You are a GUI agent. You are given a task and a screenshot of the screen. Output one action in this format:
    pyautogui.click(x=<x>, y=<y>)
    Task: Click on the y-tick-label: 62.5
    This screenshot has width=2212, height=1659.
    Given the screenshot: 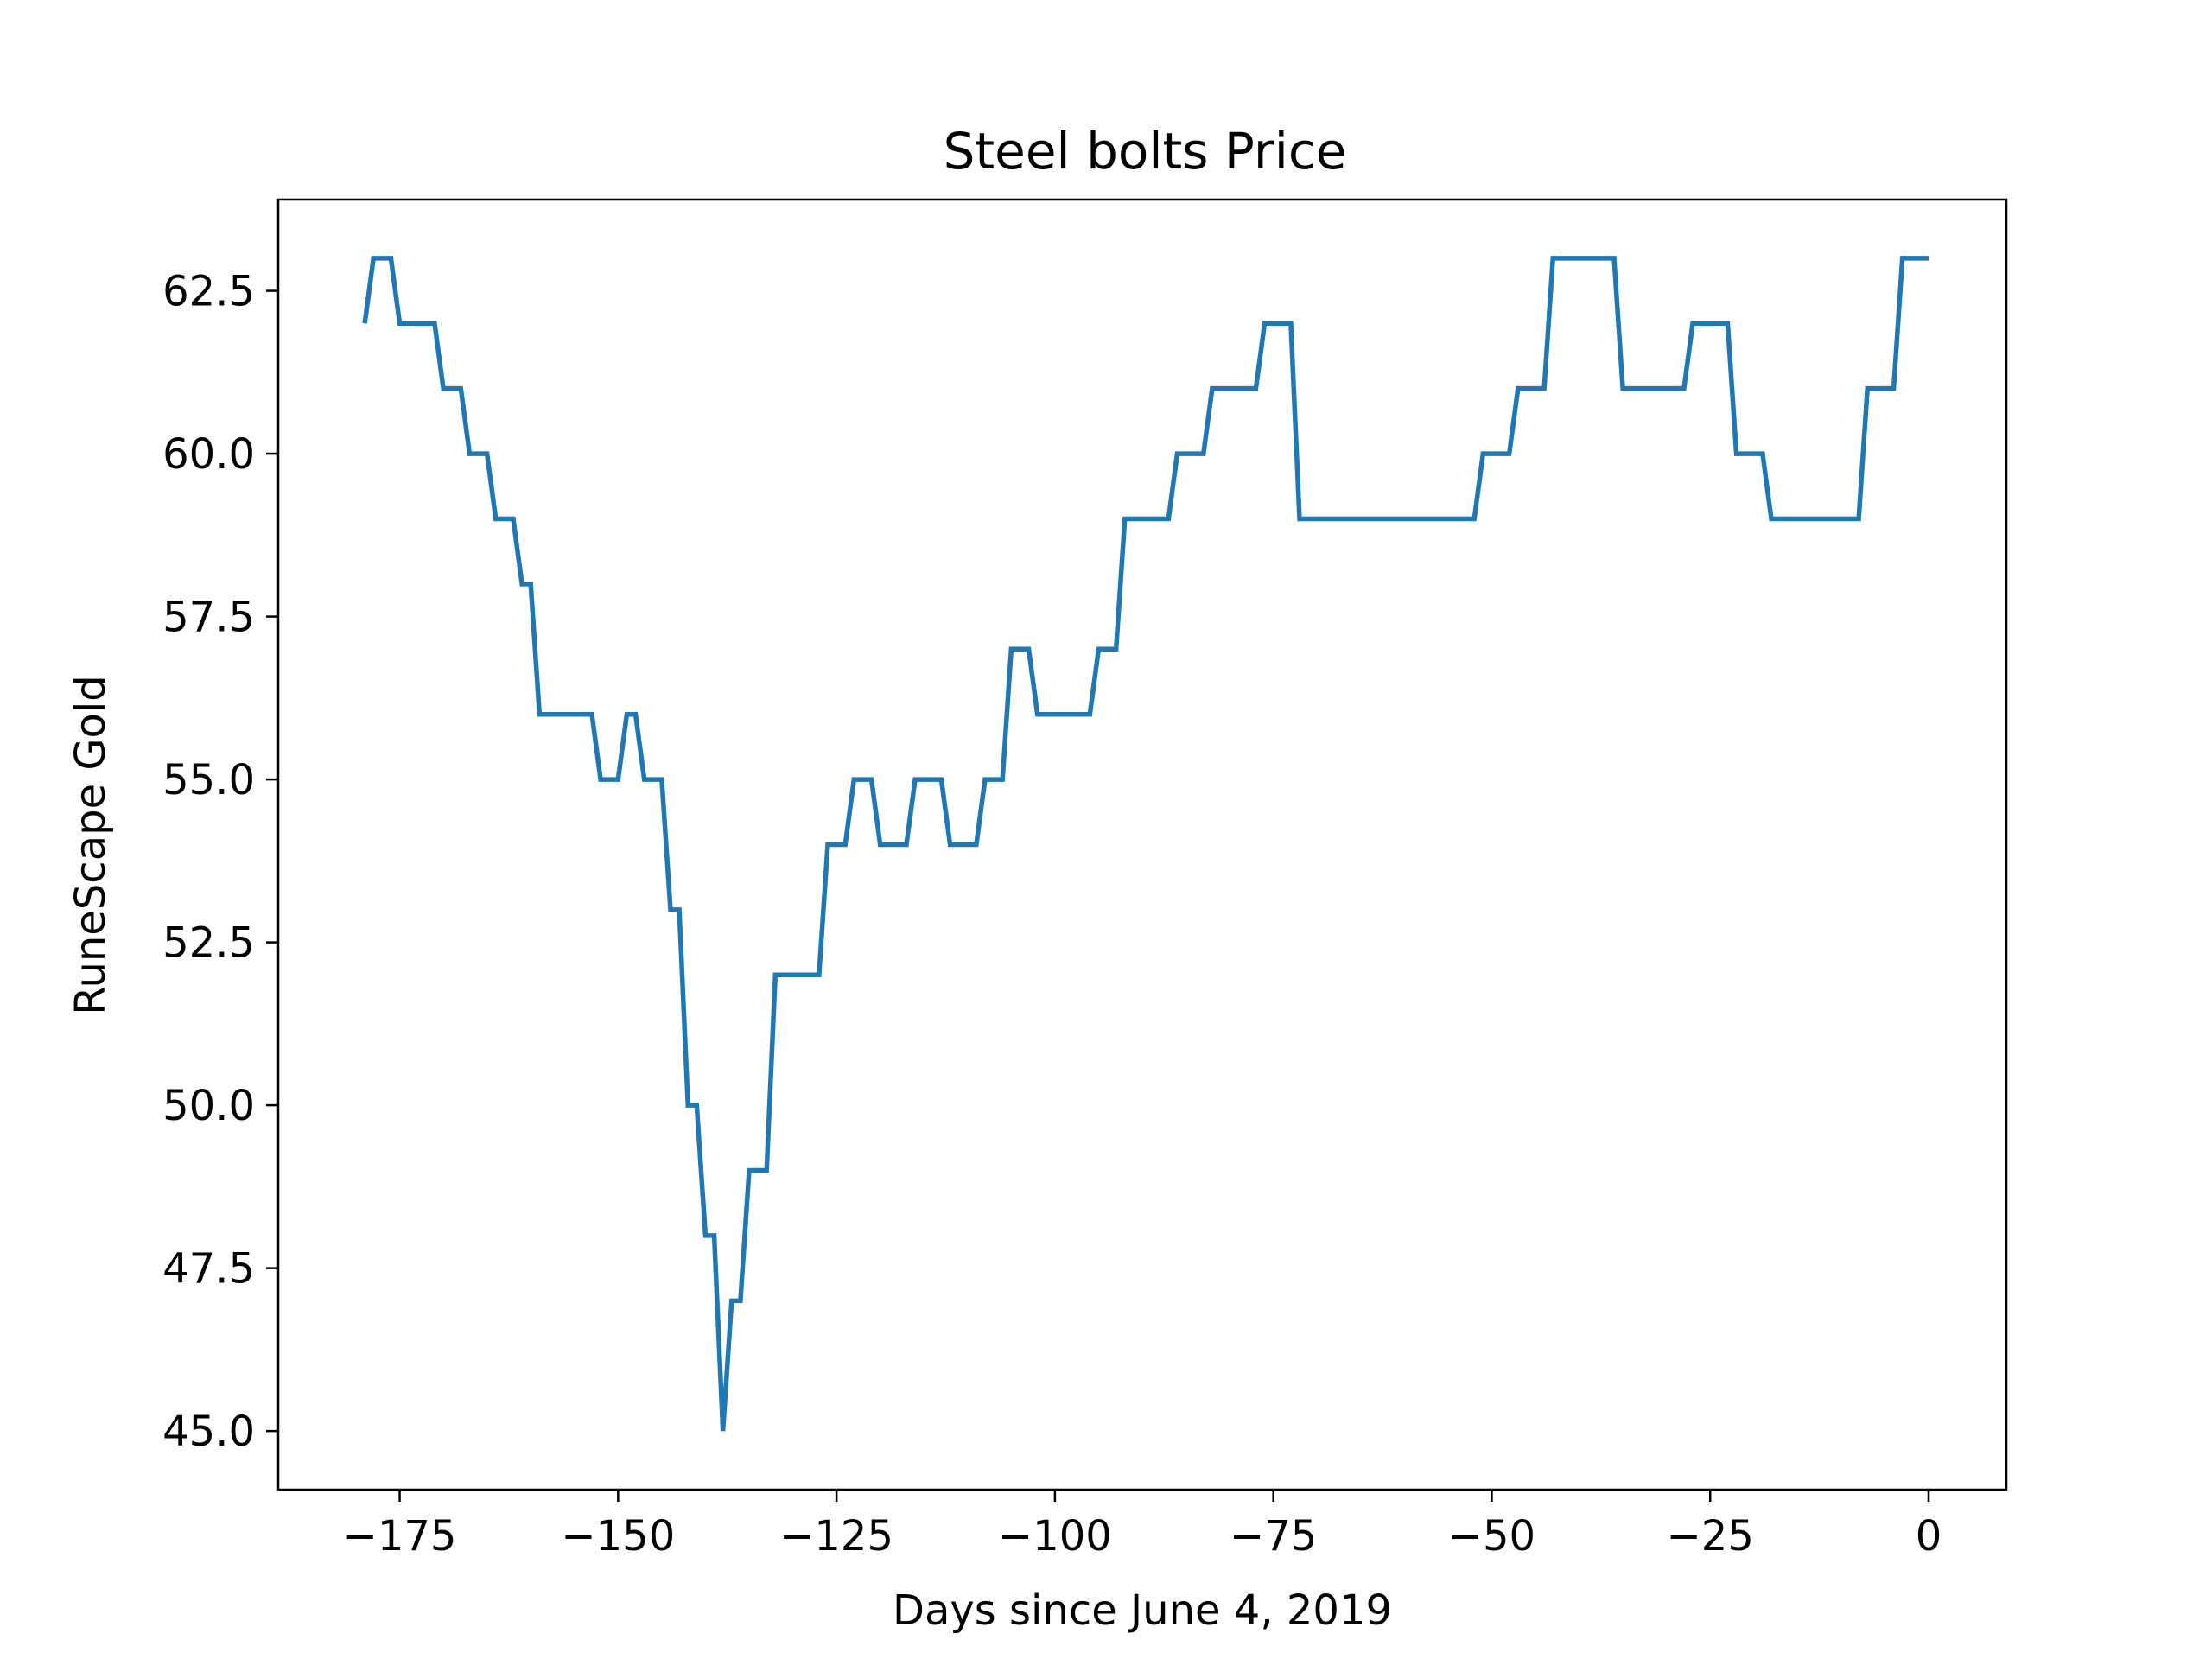 What is the action you would take?
    pyautogui.click(x=208, y=292)
    